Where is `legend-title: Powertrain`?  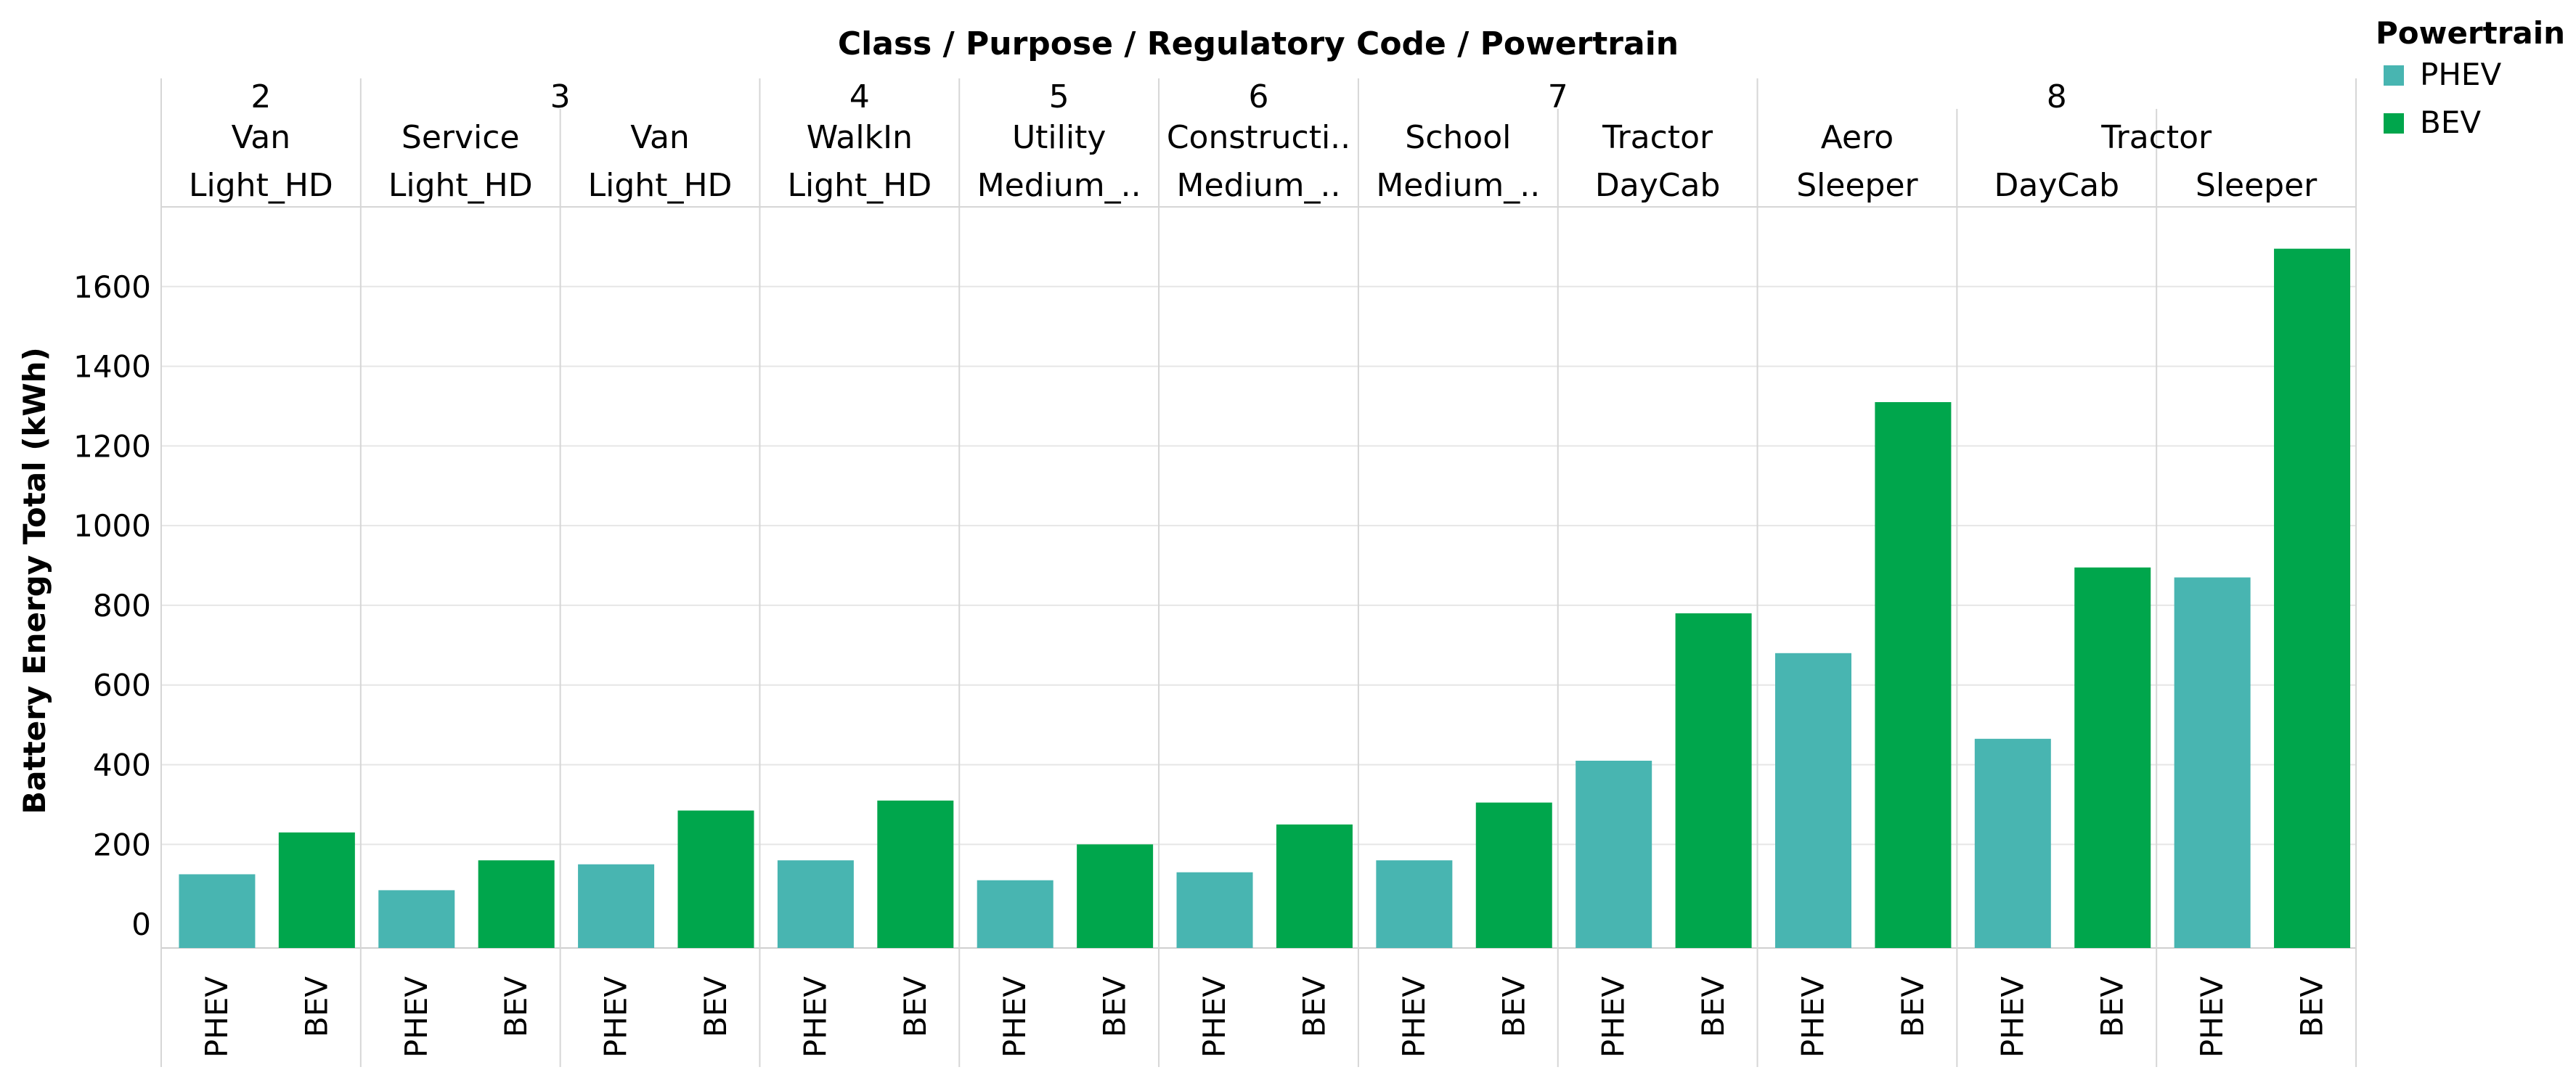
legend-title: Powertrain is located at coordinates (2470, 33).